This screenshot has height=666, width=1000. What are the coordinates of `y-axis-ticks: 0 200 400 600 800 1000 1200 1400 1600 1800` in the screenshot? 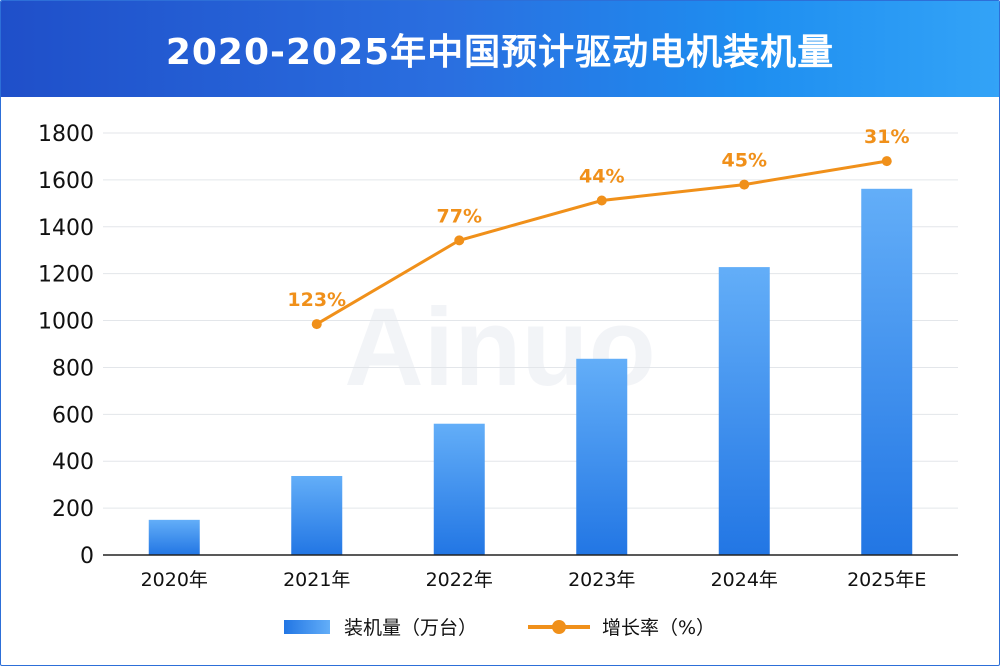 It's located at (66, 345).